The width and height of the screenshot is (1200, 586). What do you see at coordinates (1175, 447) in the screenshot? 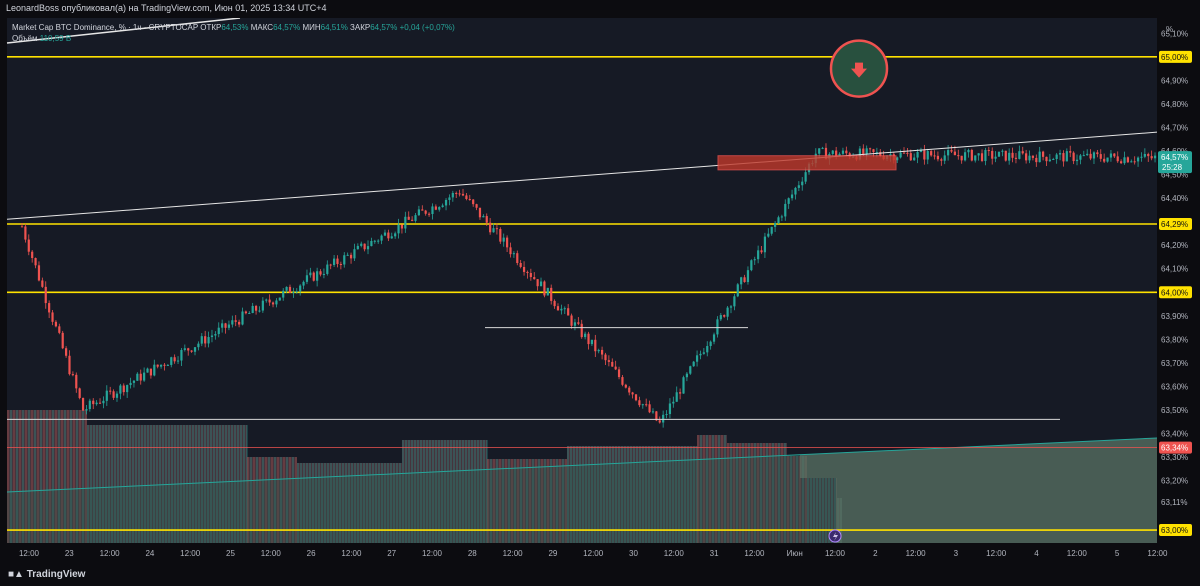
I see `volume-price-badge-bg` at bounding box center [1175, 447].